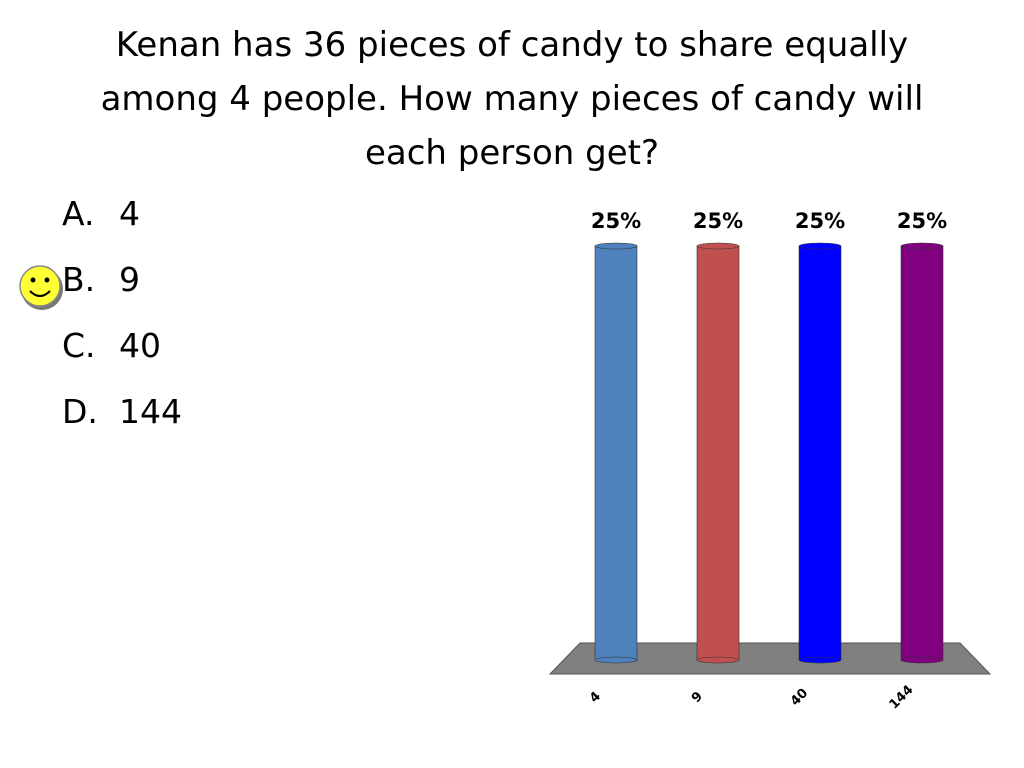 The width and height of the screenshot is (1024, 768). Describe the element at coordinates (80, 411) in the screenshot. I see `choice-letter: D.` at that location.